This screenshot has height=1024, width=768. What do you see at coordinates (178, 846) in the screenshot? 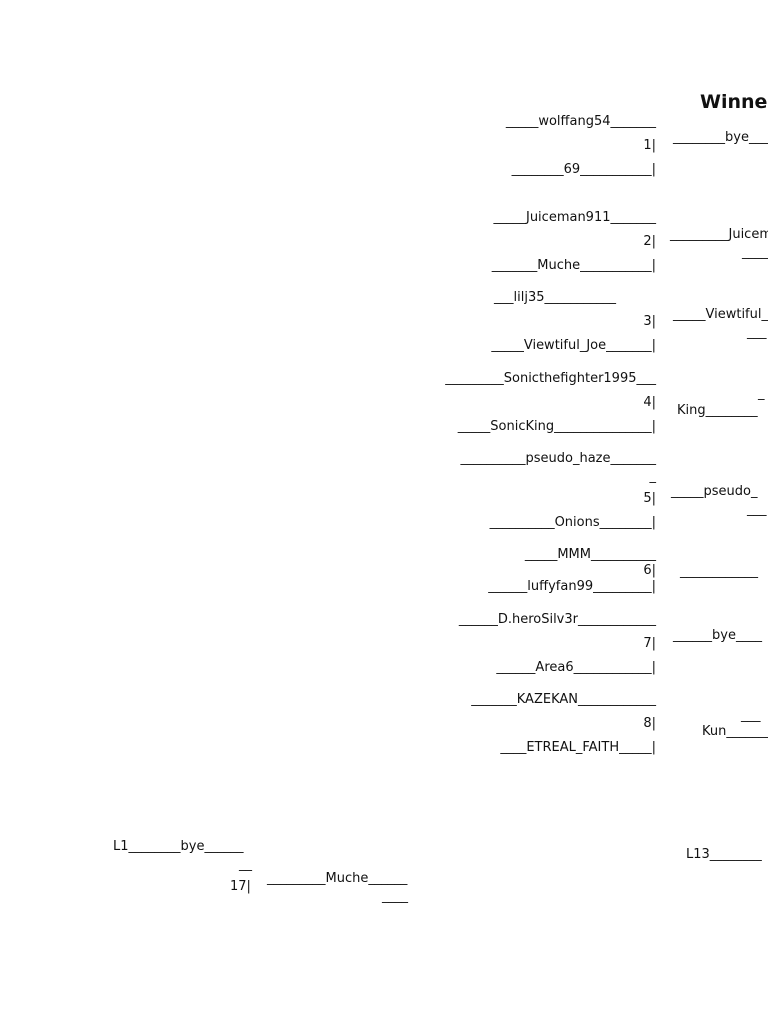
I see `losers-match-17-top: L1________bye______` at bounding box center [178, 846].